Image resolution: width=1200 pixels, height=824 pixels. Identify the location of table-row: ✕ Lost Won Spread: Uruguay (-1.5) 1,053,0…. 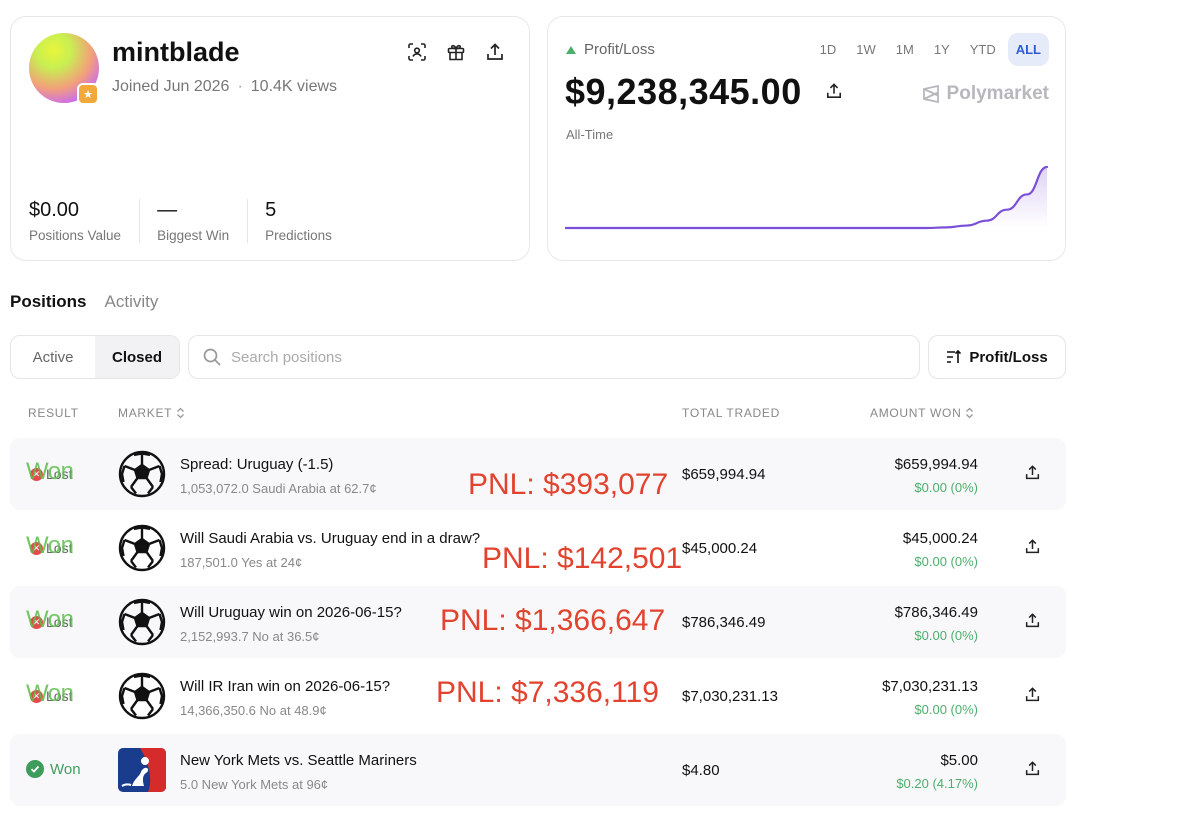
(538, 474).